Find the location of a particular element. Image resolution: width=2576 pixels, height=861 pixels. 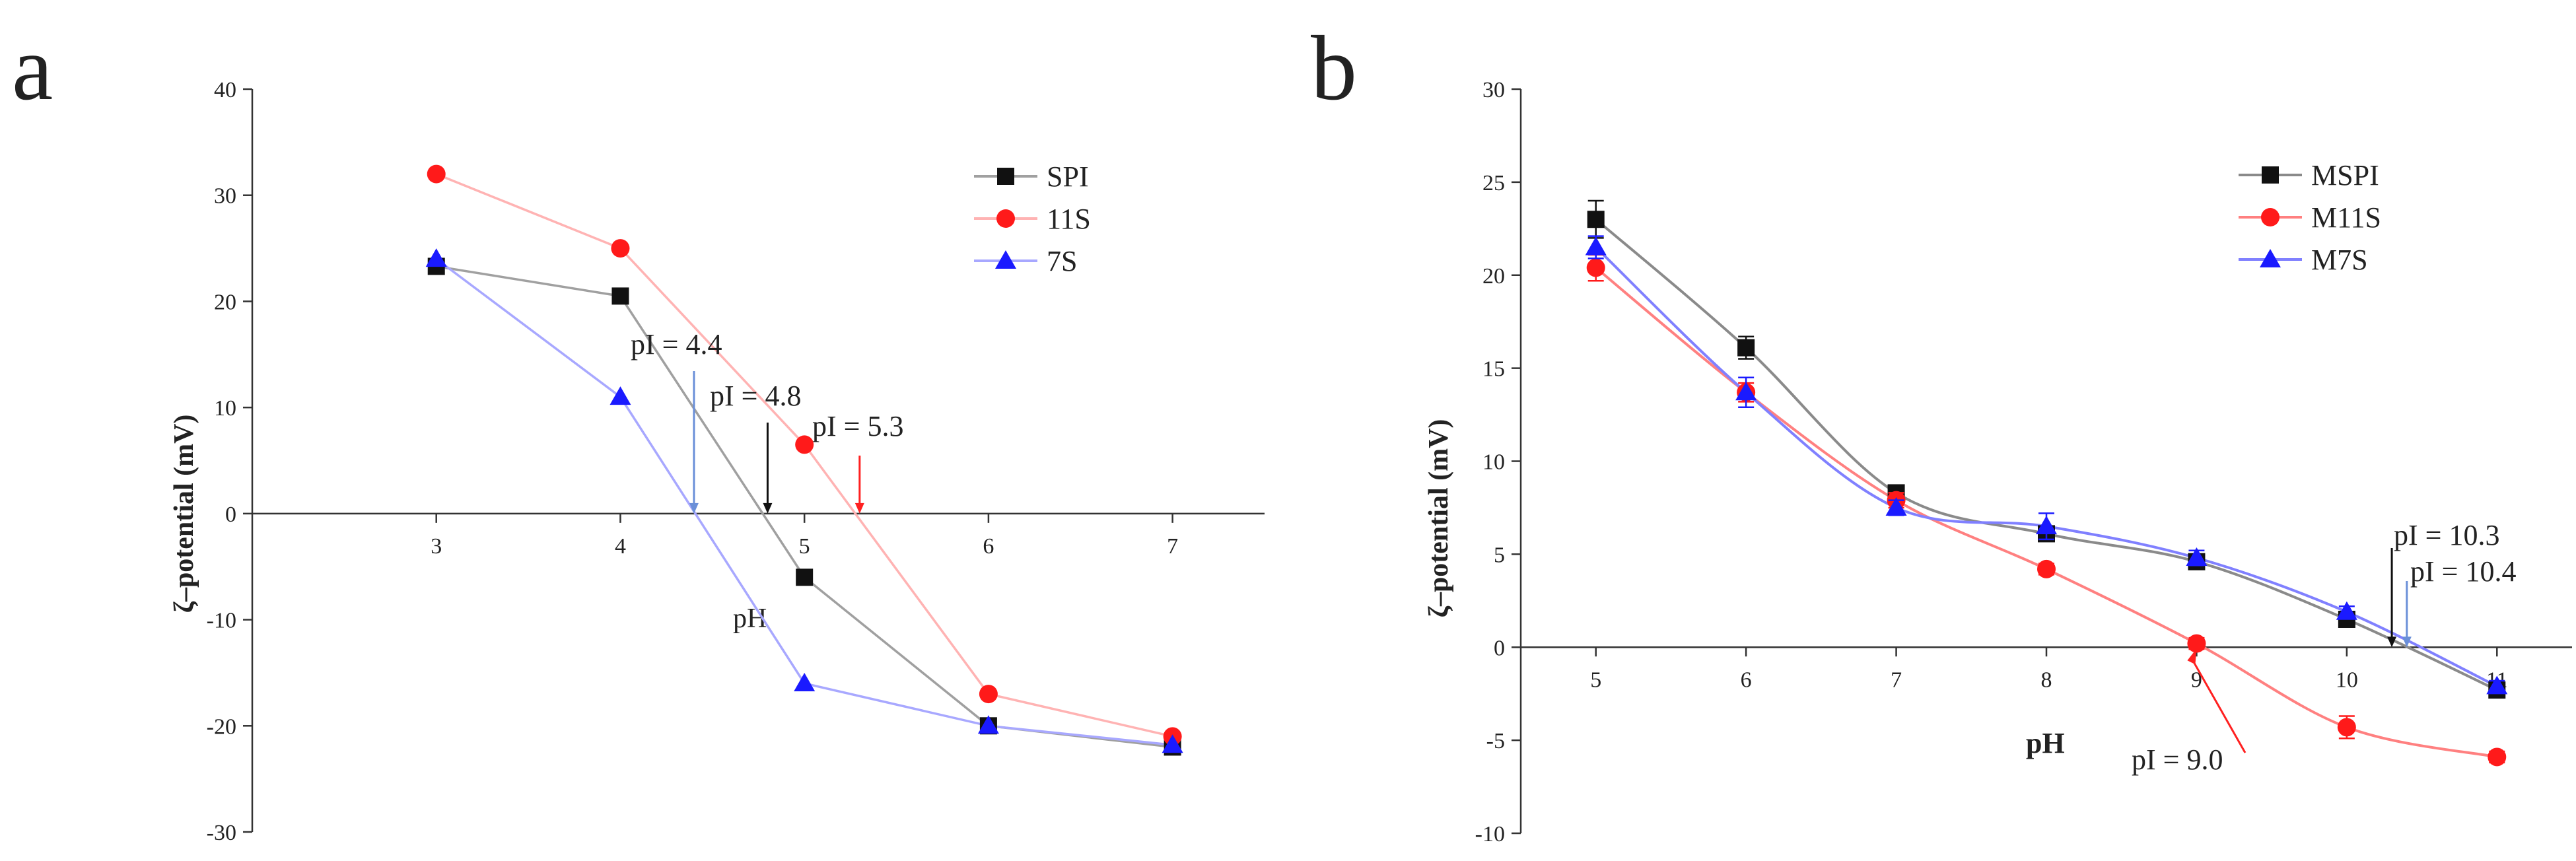

a-pi-arrow-1-head is located at coordinates (768, 508).